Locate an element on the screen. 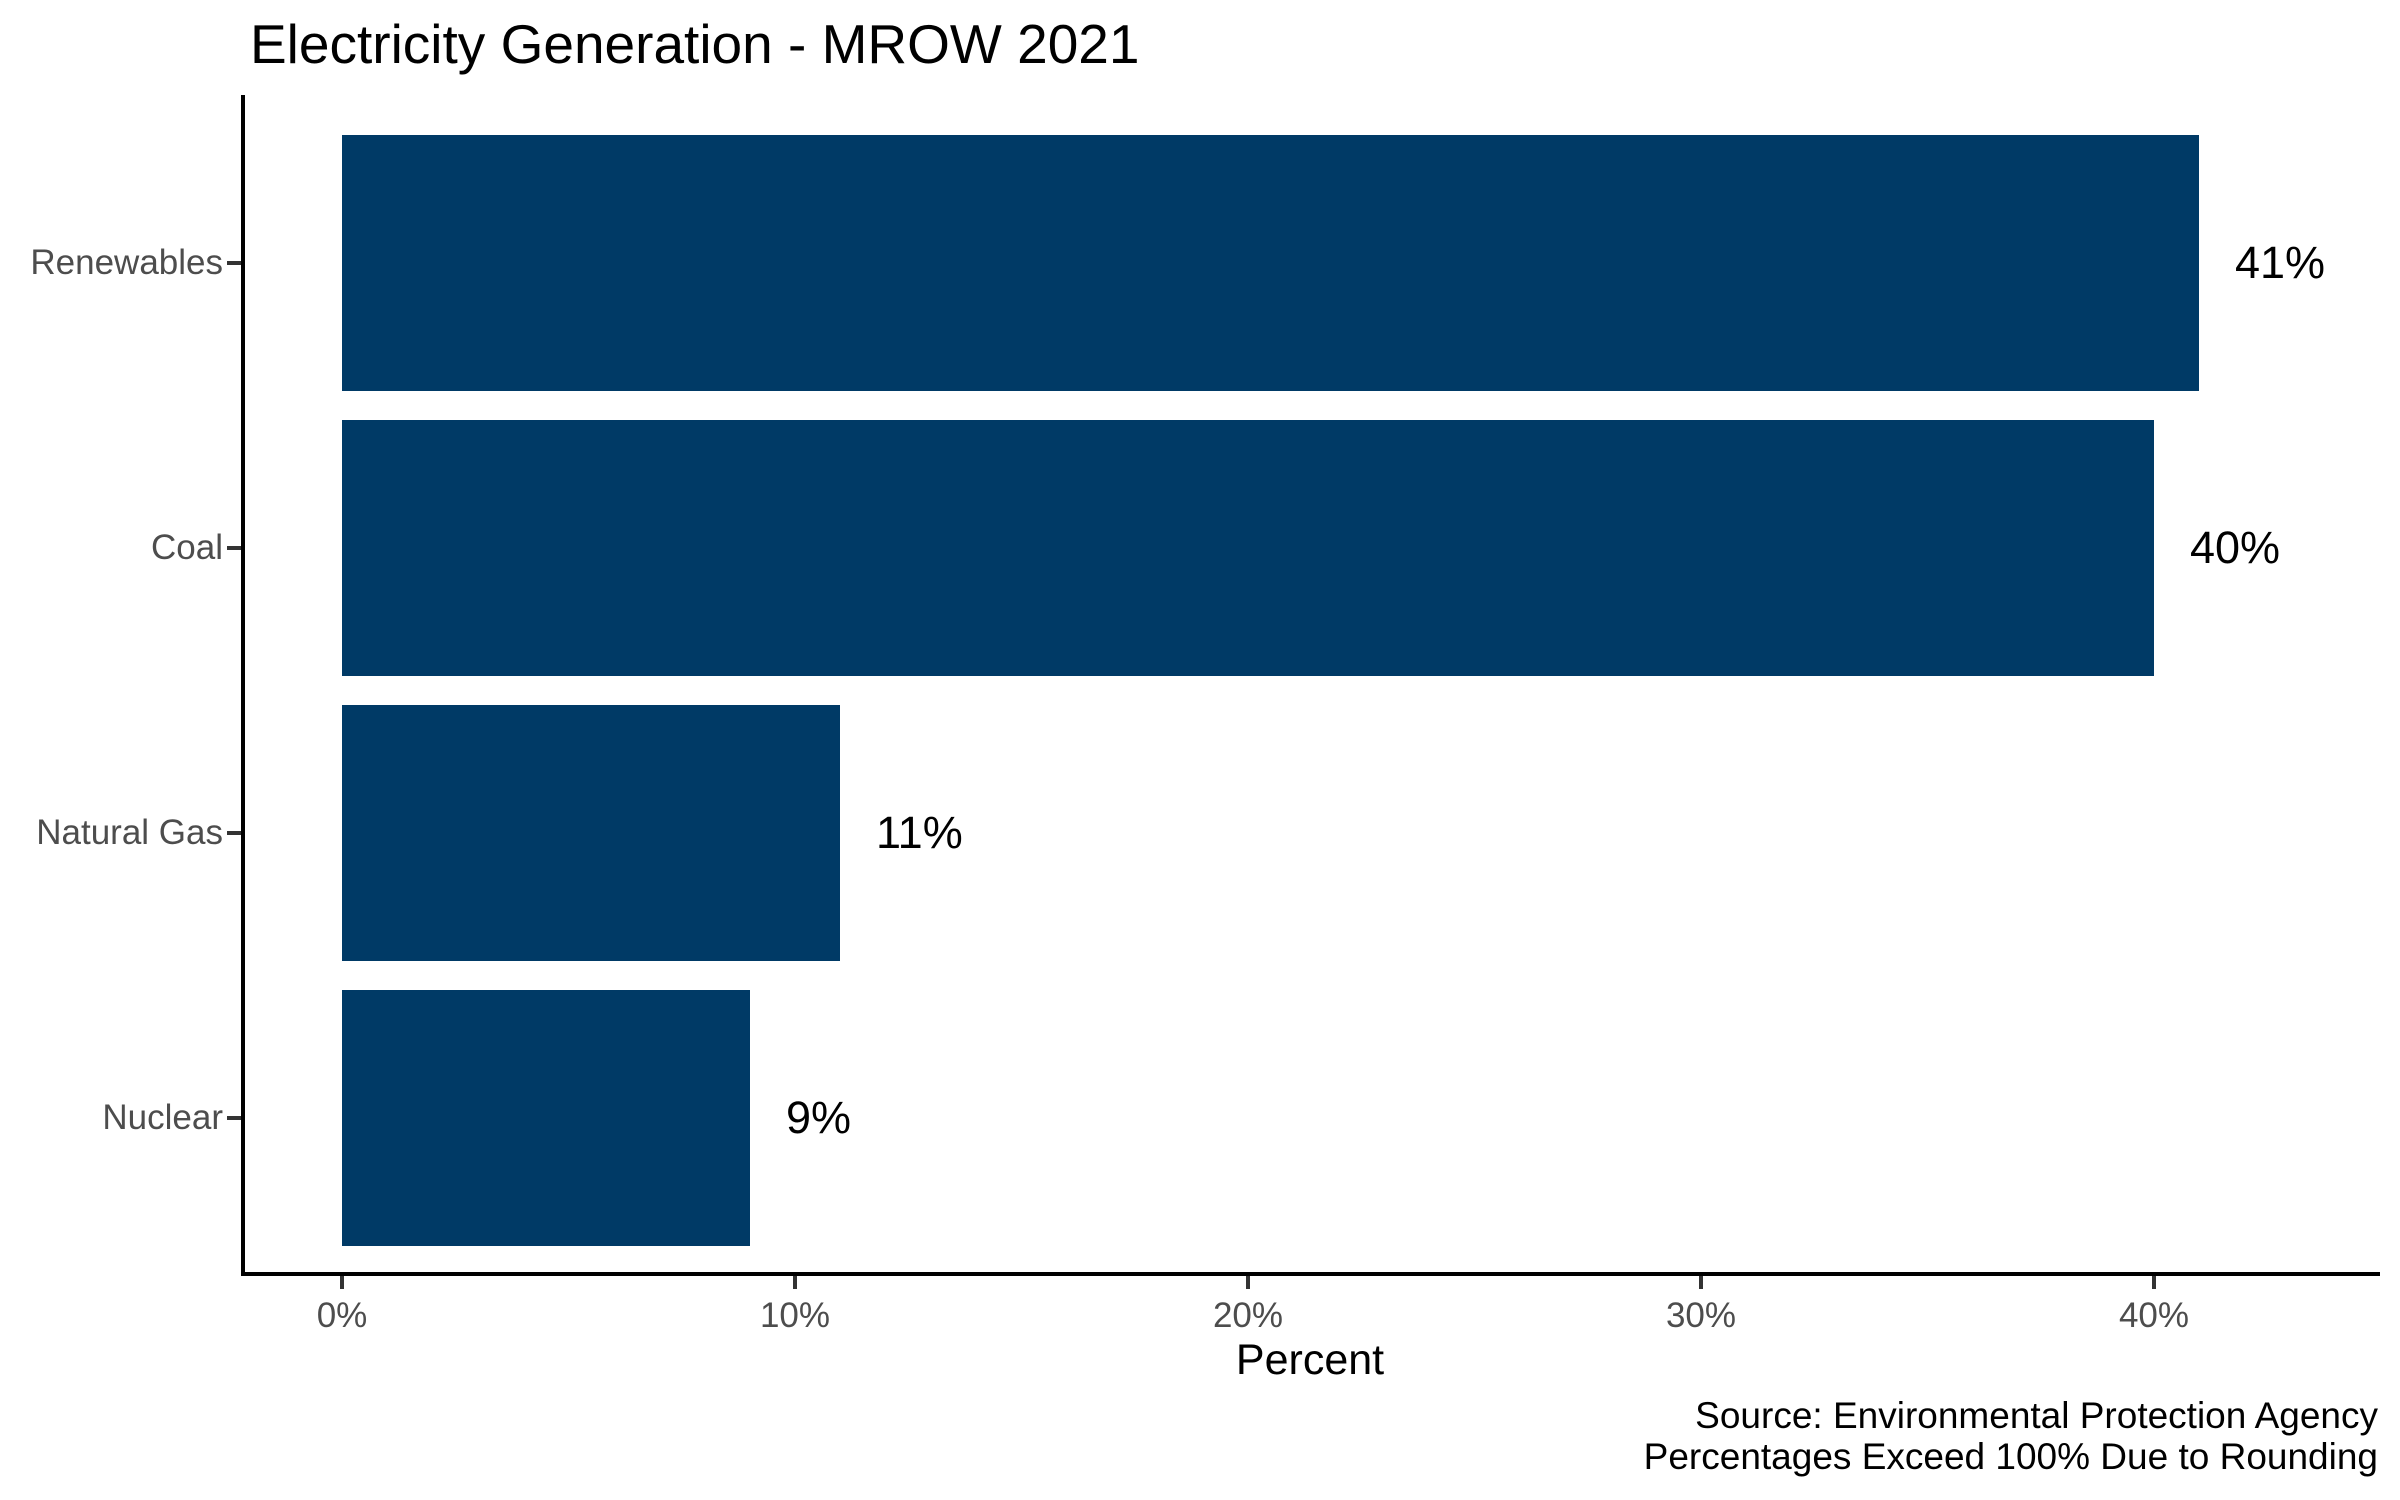  x-axis-title: Percent is located at coordinates (1310, 1360).